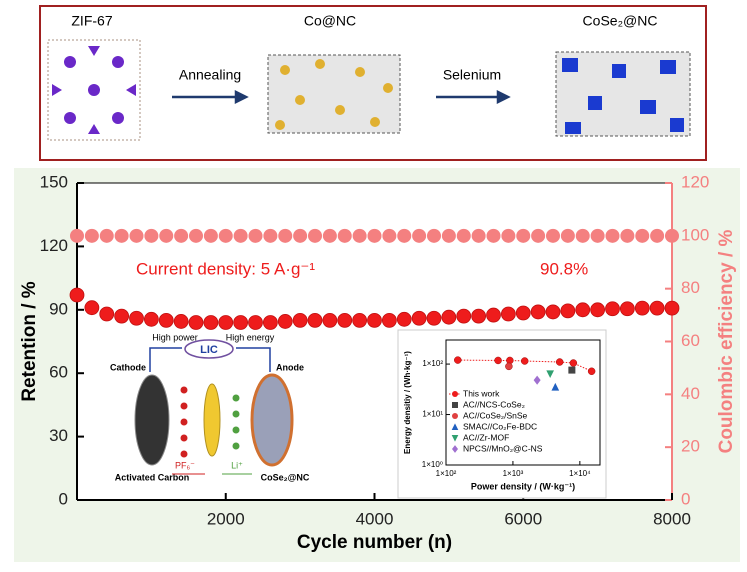  What do you see at coordinates (212, 420) in the screenshot?
I see `separator` at bounding box center [212, 420].